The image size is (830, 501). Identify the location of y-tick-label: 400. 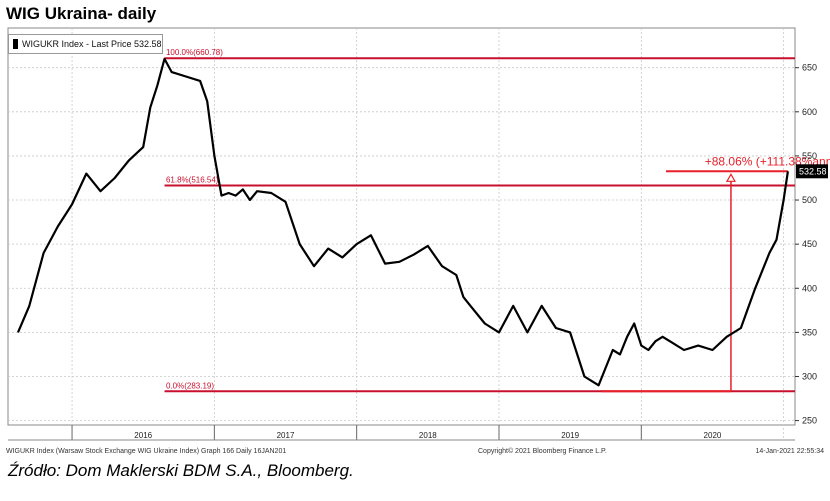
(809, 288).